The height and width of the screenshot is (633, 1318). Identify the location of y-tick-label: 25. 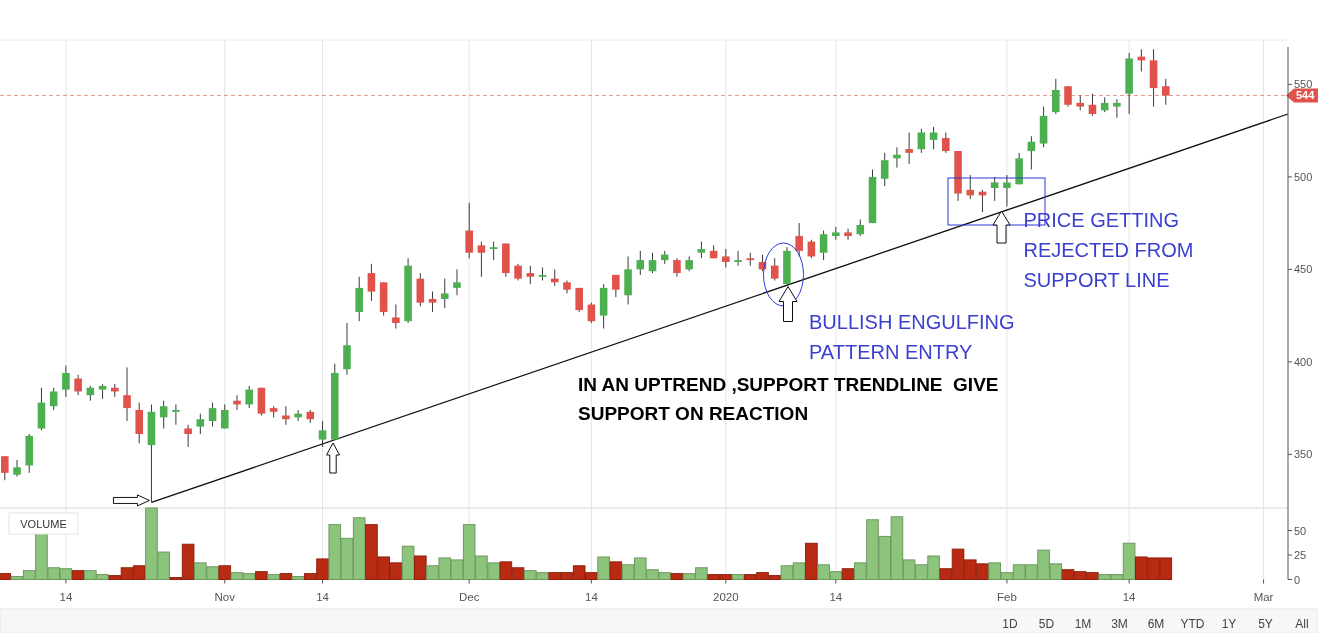
(1300, 555).